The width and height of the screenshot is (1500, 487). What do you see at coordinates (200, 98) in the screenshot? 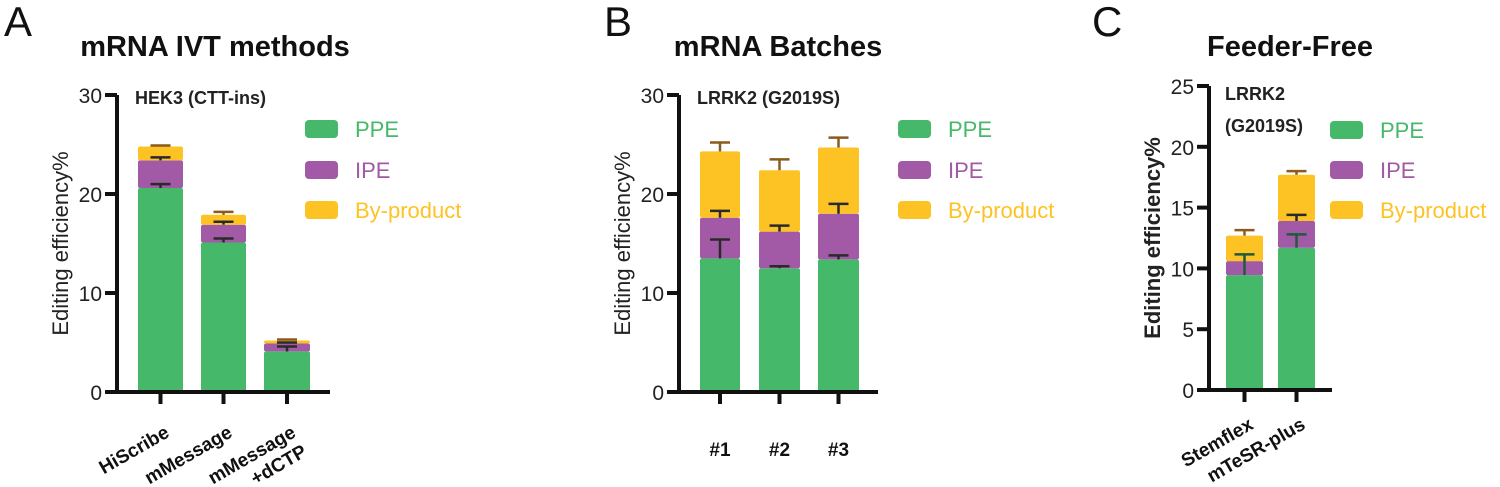
I see `panel-subtitle: HEK3 (CTT-ins)` at bounding box center [200, 98].